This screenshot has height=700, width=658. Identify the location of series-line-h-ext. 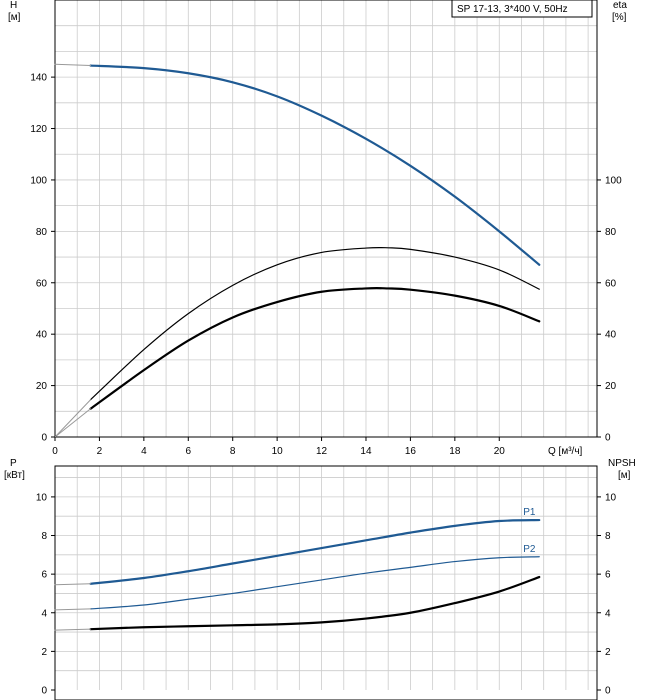
(73, 65).